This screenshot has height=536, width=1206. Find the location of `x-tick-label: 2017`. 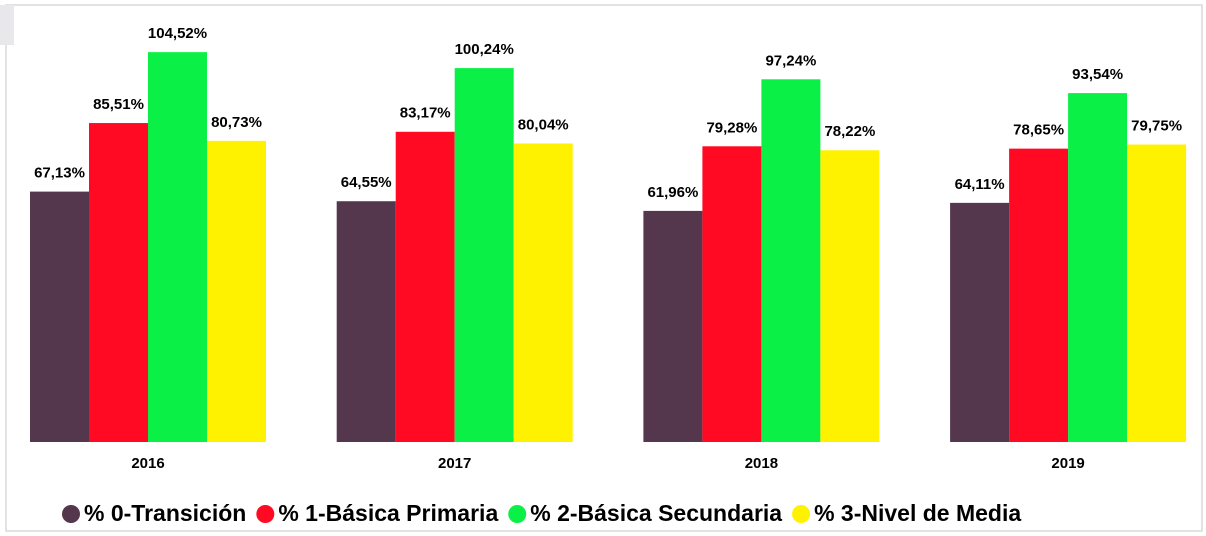

x-tick-label: 2017 is located at coordinates (454, 463).